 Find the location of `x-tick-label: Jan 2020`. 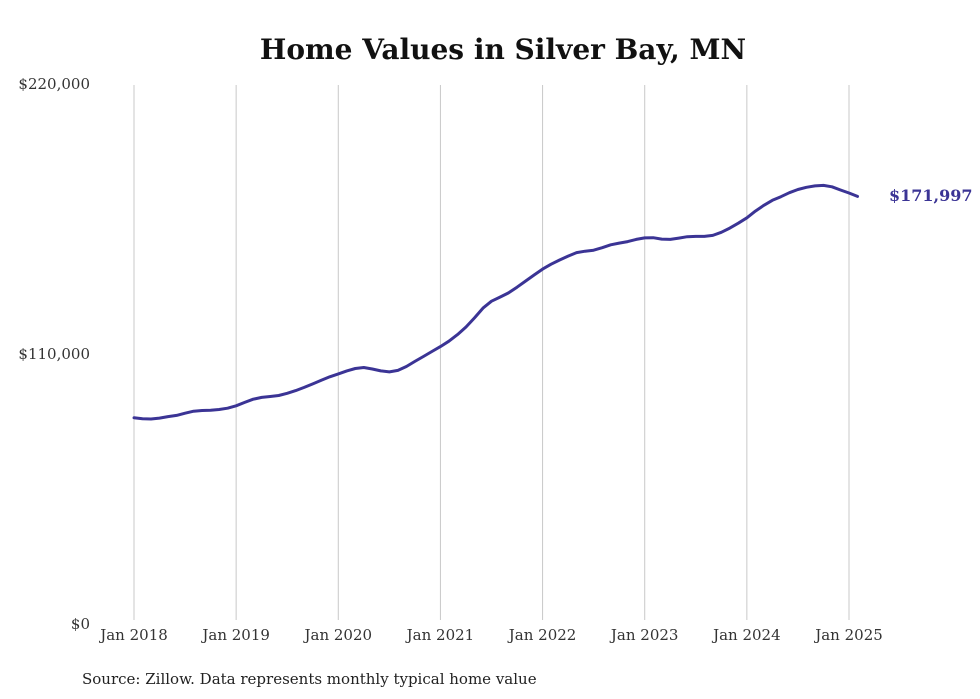

x-tick-label: Jan 2020 is located at coordinates (338, 635).